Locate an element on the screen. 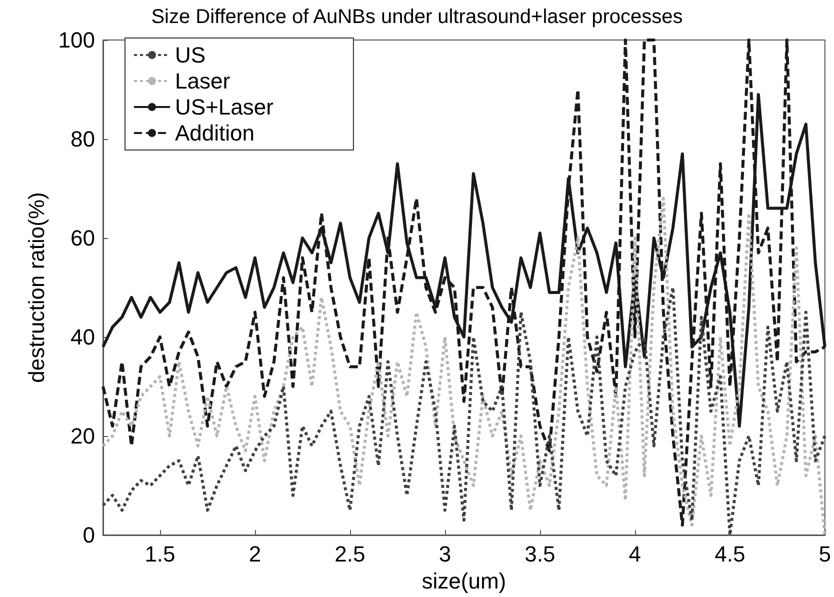 The width and height of the screenshot is (834, 597). y-tick-label: 100 is located at coordinates (76, 40).